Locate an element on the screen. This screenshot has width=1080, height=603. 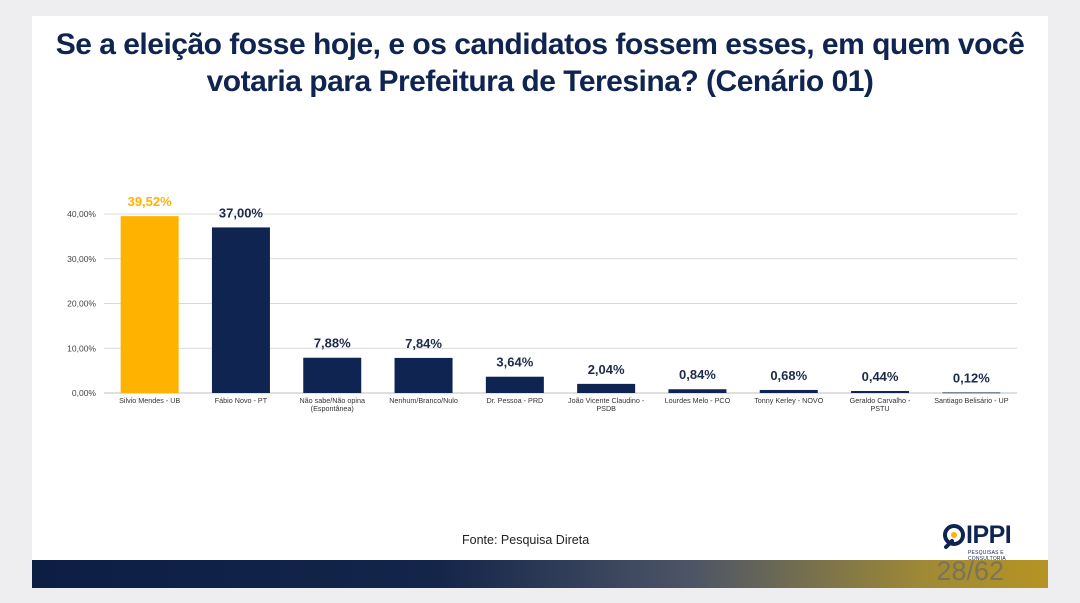
category-label: Fábio Novo - PT is located at coordinates (241, 400).